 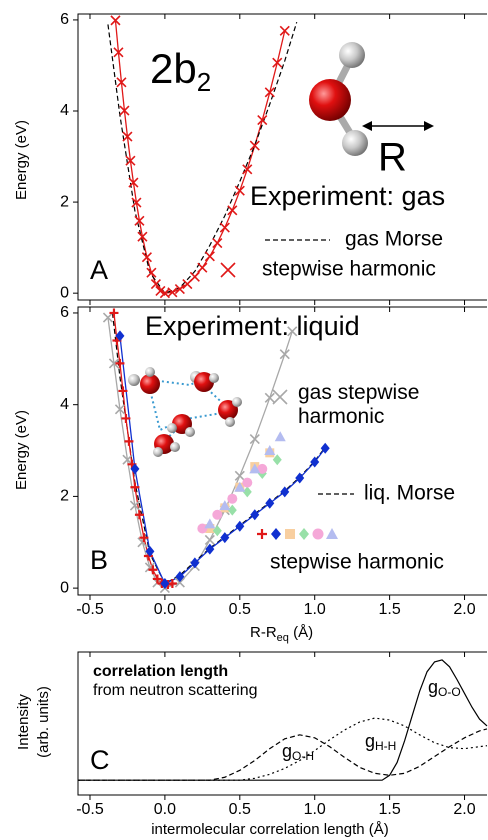 What do you see at coordinates (301, 632) in the screenshot?
I see `x-label-unit: (Å)` at bounding box center [301, 632].